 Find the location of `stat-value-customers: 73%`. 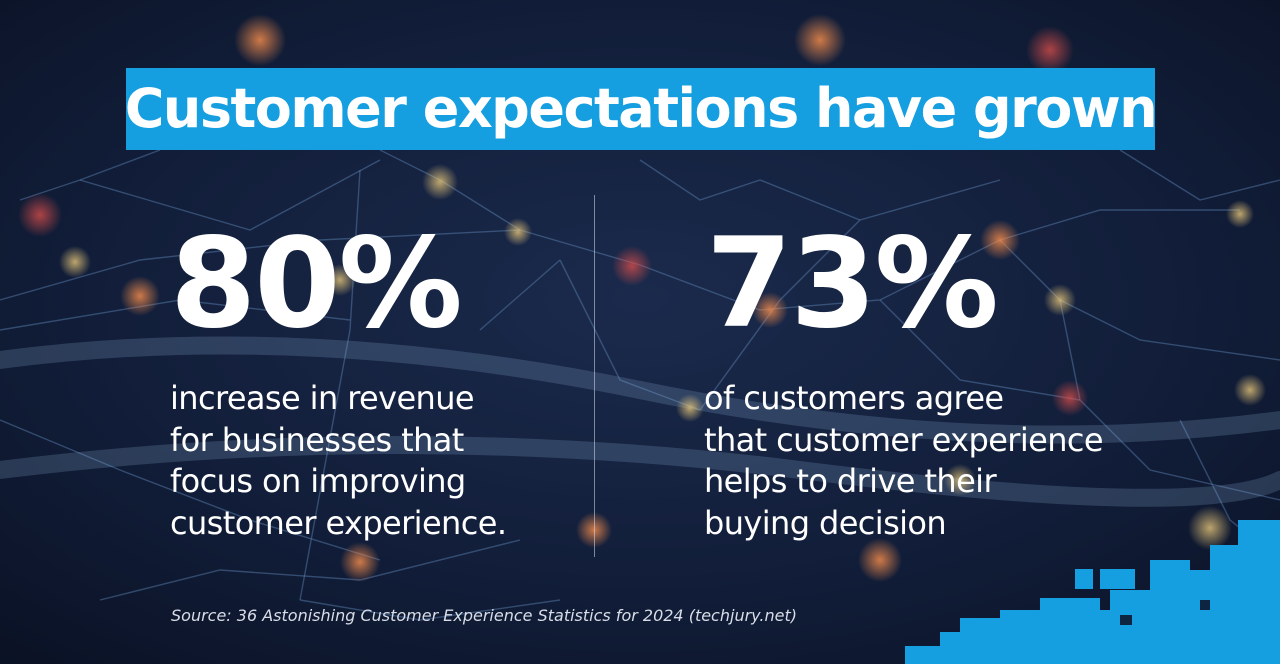

stat-value-customers: 73% is located at coordinates (852, 284).